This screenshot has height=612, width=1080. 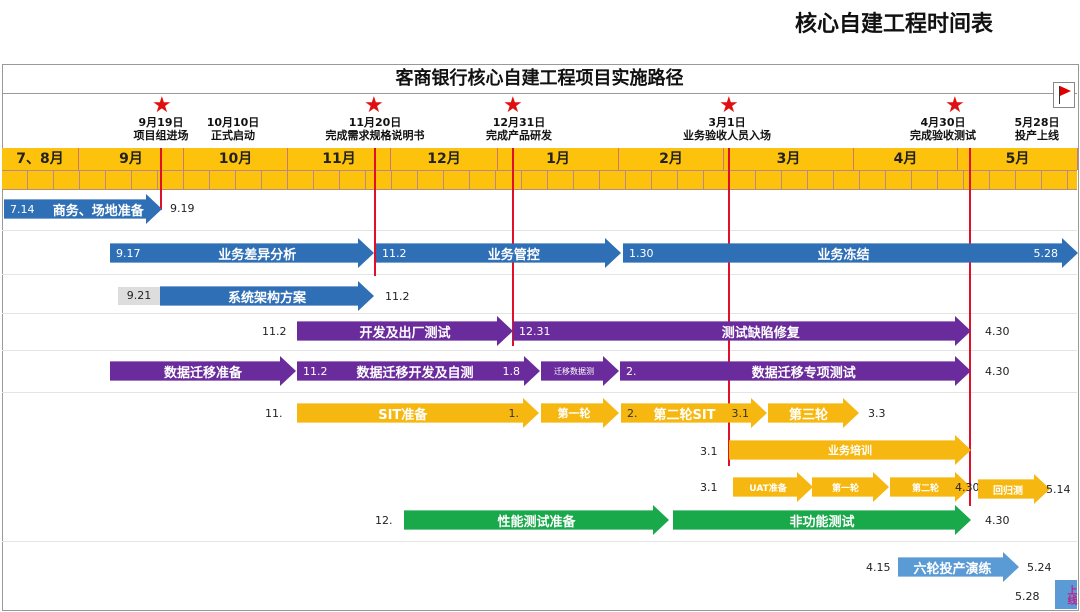 I want to click on task-label: 商务、场地准备, so click(x=98, y=211).